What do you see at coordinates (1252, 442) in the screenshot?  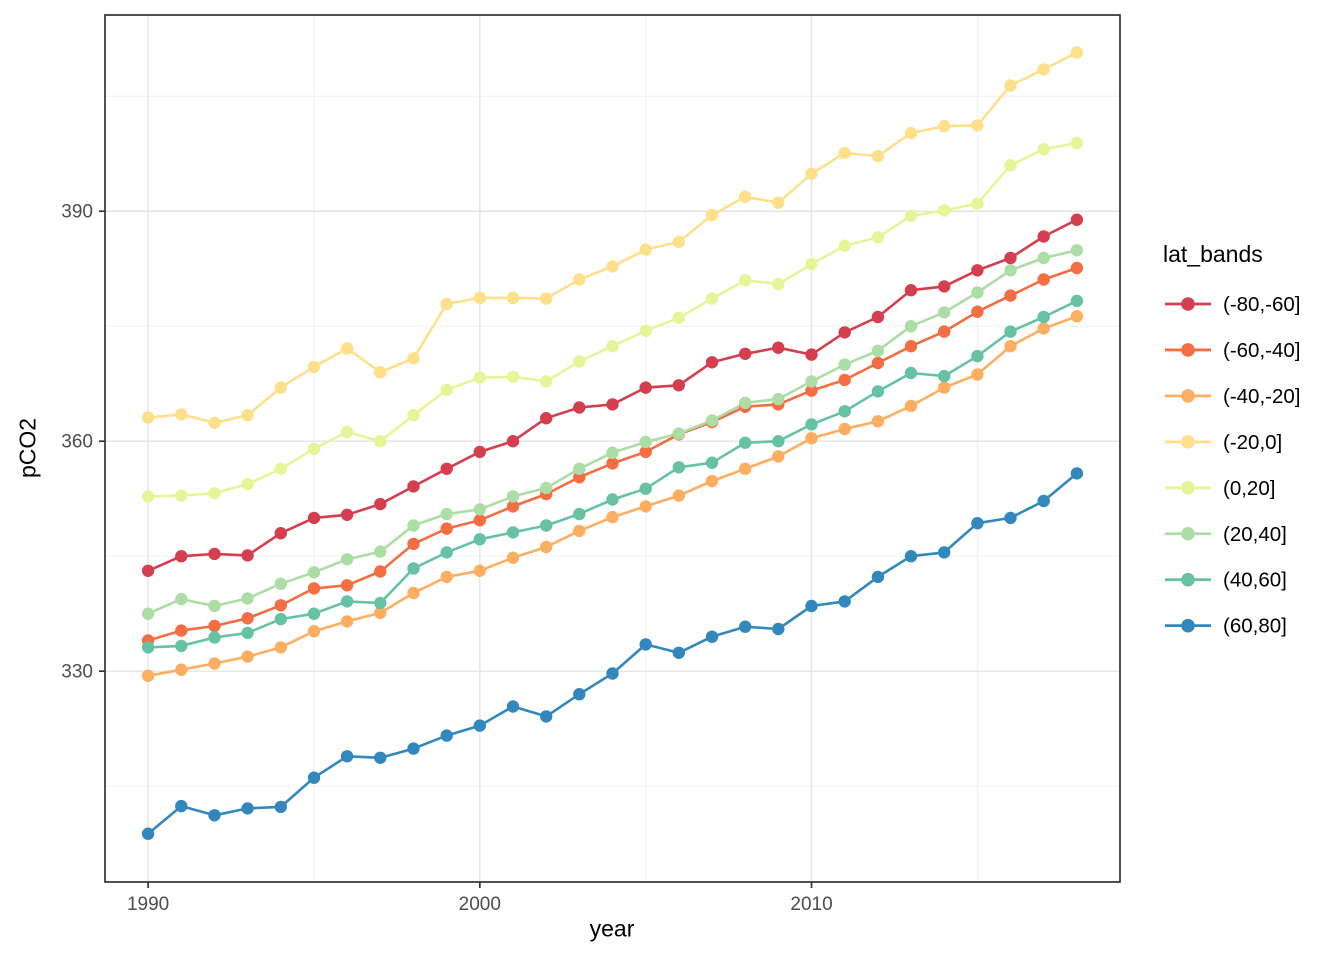 I see `legend-label: (-20,0]` at bounding box center [1252, 442].